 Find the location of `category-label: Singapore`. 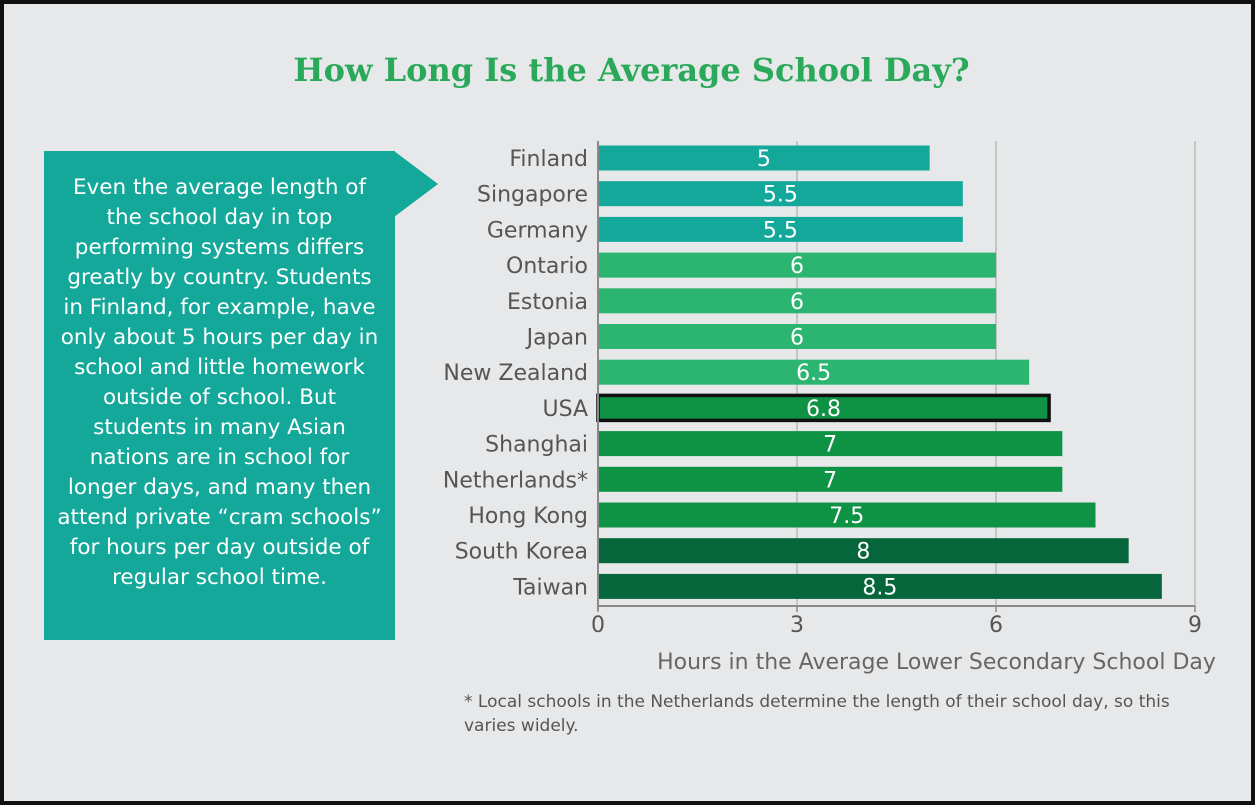

category-label: Singapore is located at coordinates (532, 195).